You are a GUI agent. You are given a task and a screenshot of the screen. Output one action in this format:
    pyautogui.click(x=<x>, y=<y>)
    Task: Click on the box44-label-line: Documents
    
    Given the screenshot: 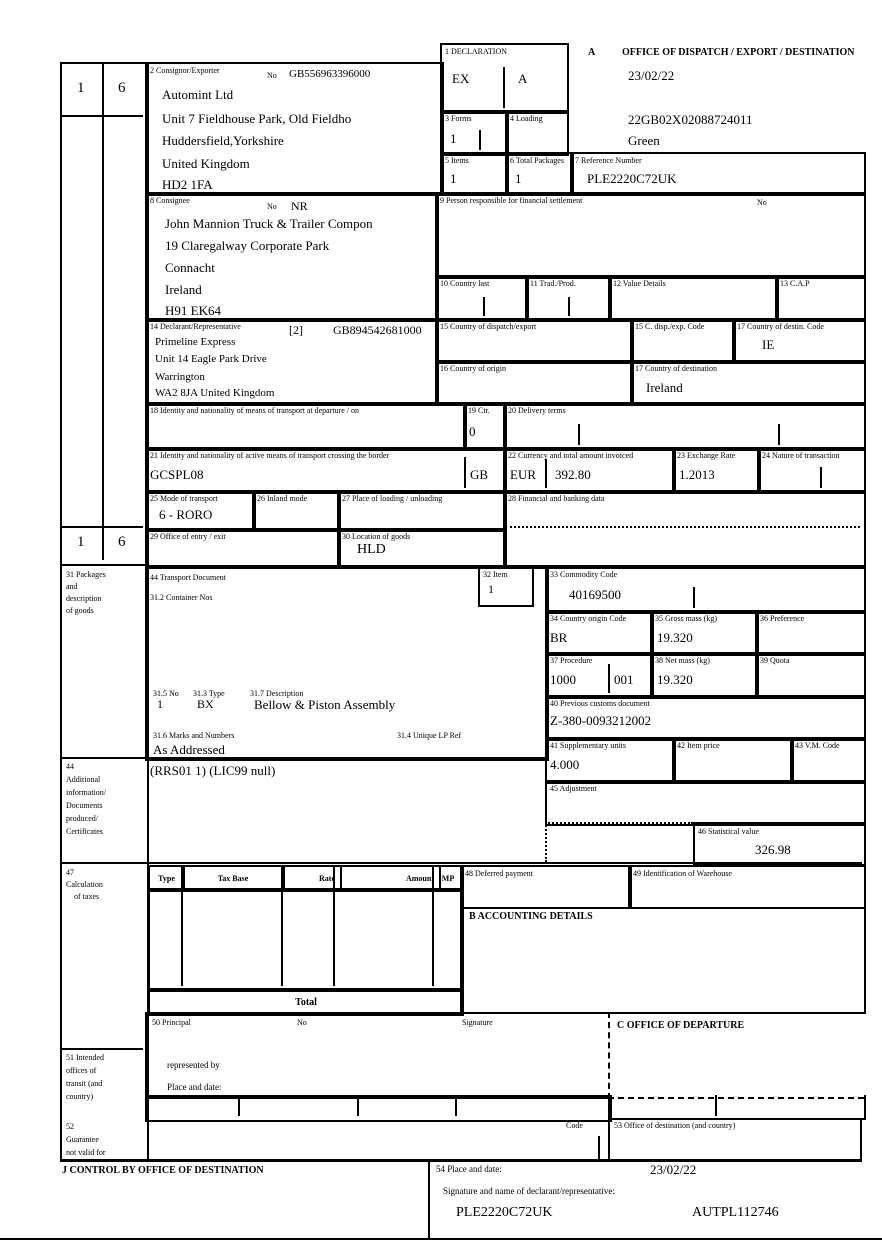 What is the action you would take?
    pyautogui.click(x=84, y=805)
    